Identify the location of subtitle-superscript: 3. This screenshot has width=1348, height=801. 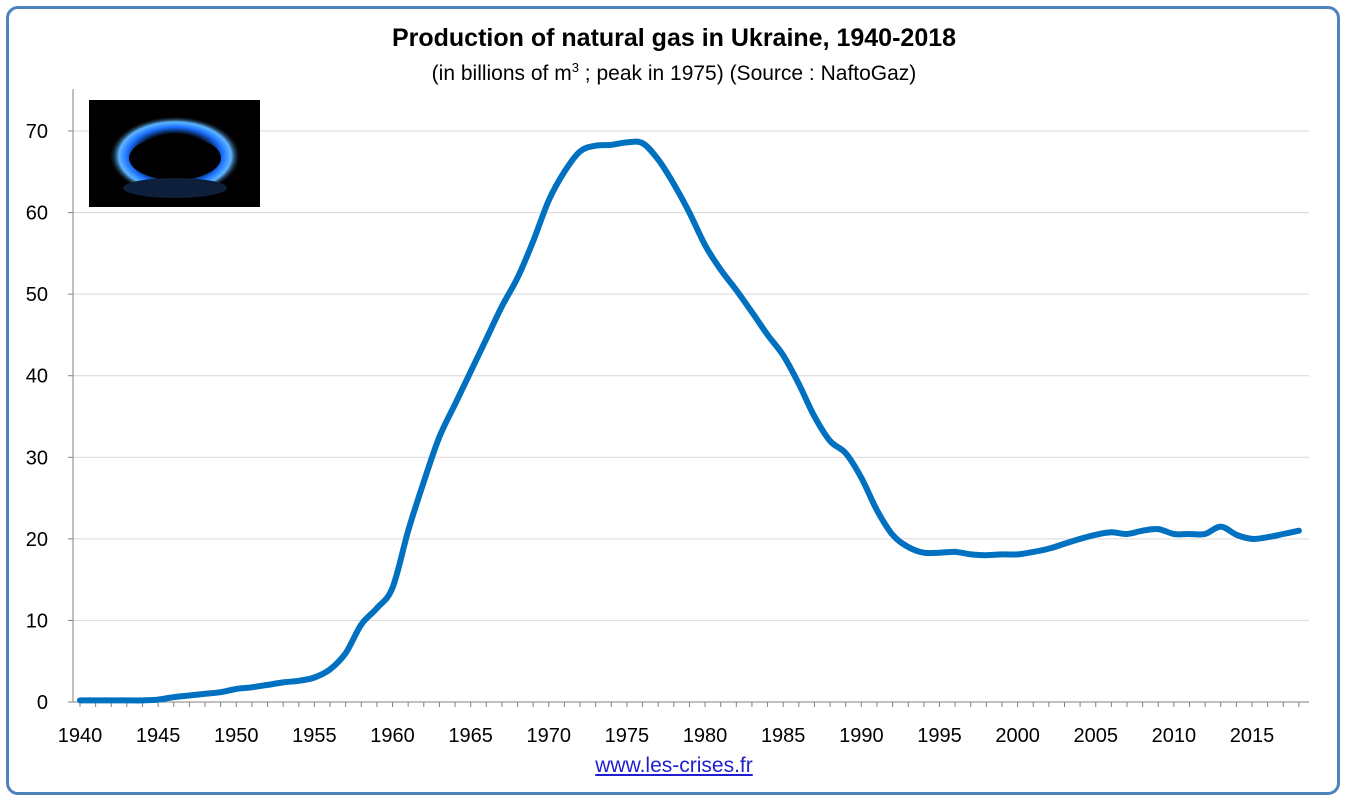
(575, 67).